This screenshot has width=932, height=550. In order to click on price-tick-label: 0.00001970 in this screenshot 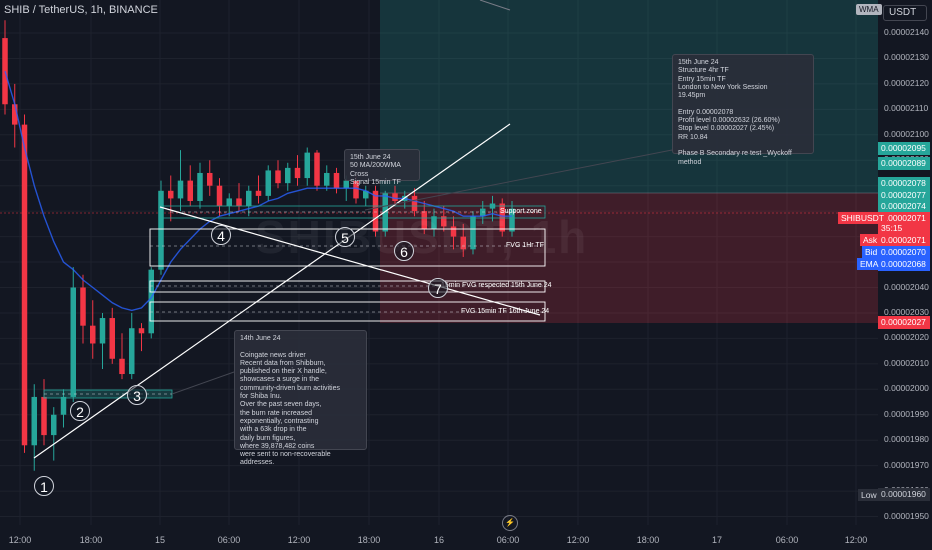, I will do `click(906, 464)`.